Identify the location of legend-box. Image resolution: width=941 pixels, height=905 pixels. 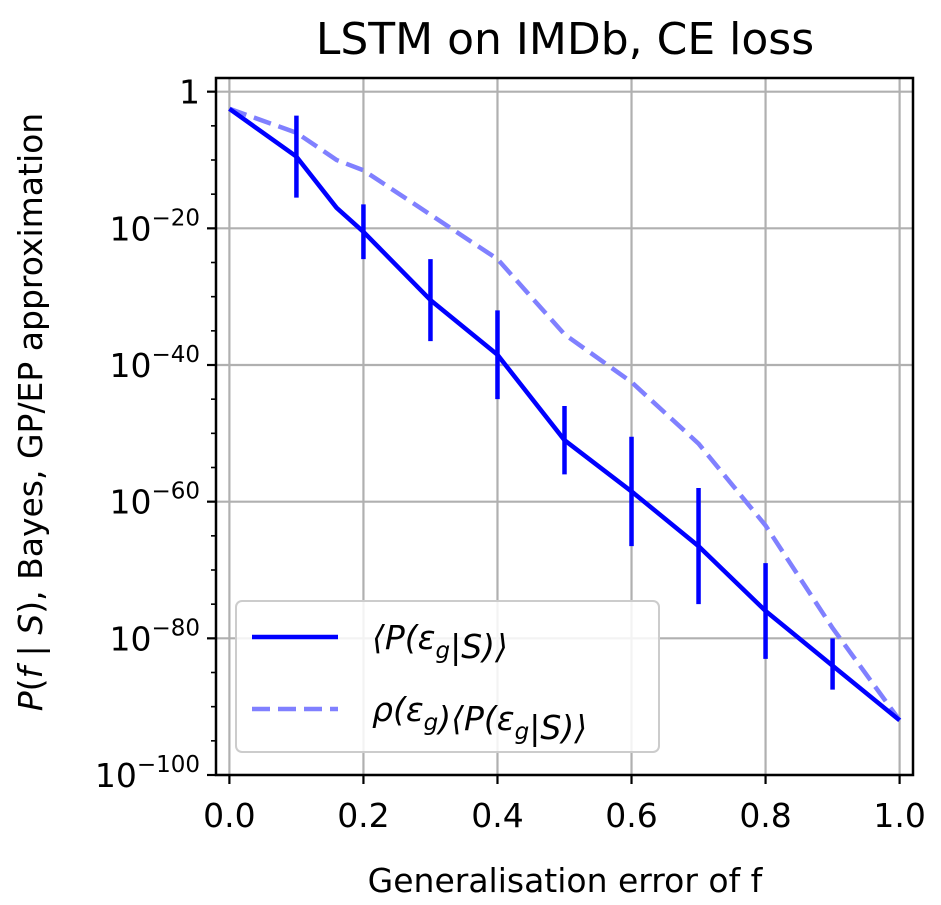
(447, 676).